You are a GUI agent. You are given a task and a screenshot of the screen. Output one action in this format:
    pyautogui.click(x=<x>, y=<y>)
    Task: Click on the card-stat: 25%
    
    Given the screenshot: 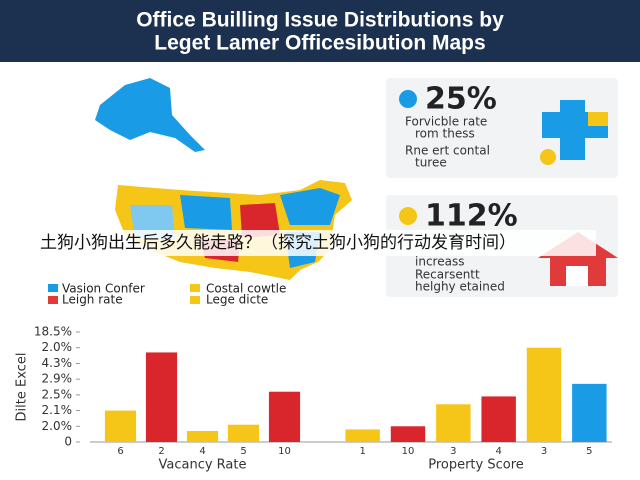 What is the action you would take?
    pyautogui.click(x=461, y=99)
    